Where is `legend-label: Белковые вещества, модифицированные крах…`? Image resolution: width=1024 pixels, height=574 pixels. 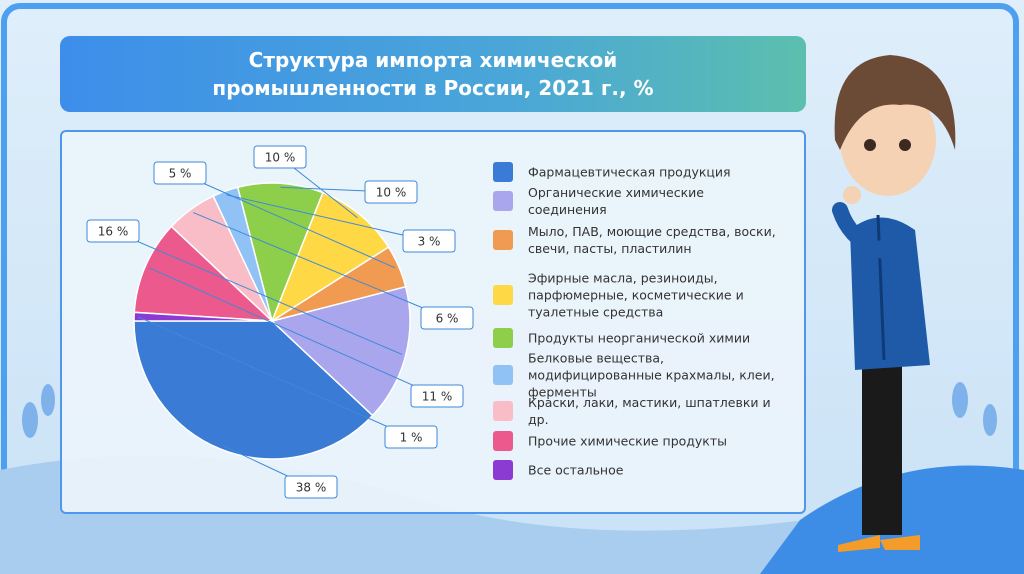
legend-label: Белковые вещества, модифицированные крах… is located at coordinates (651, 375).